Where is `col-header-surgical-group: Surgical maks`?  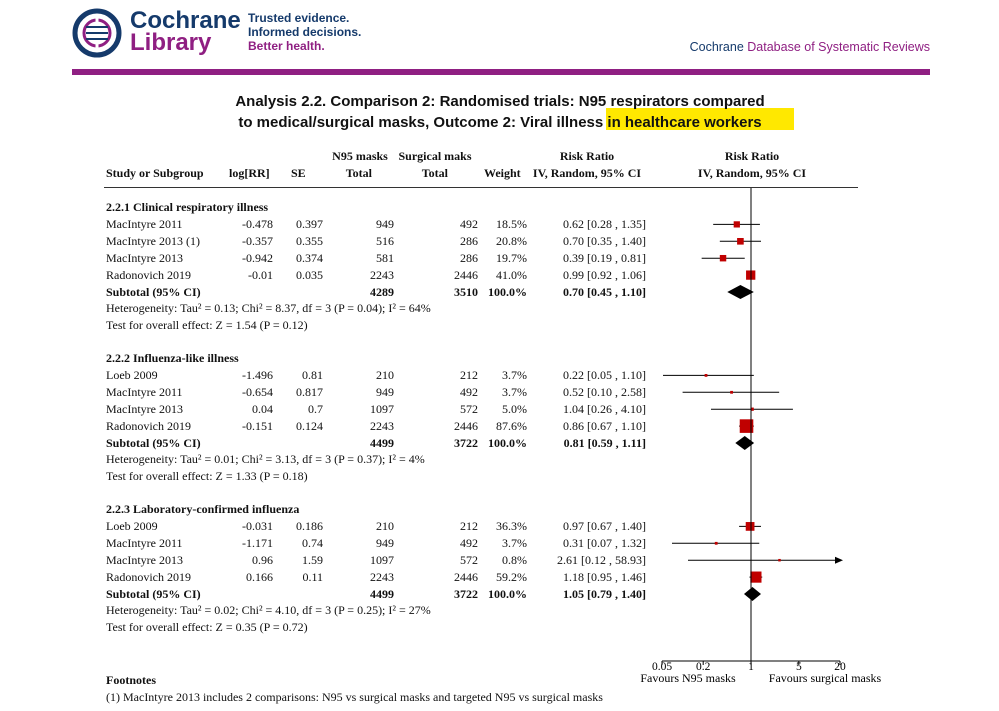 col-header-surgical-group: Surgical maks is located at coordinates (435, 156).